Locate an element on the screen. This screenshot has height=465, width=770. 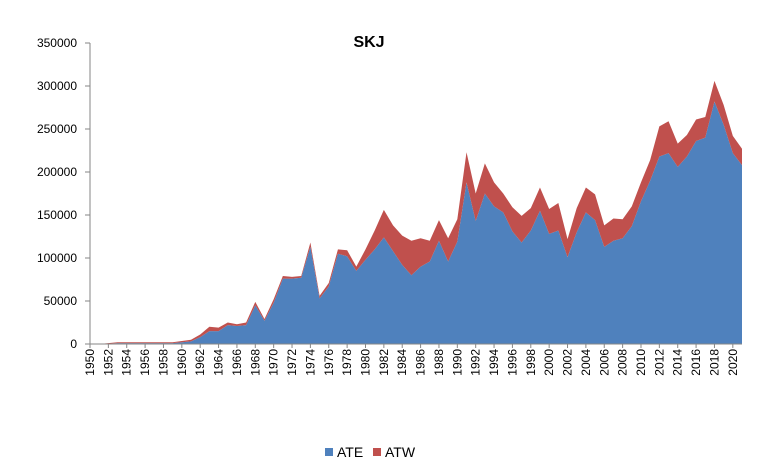
x-tick-label: 1956 is located at coordinates (145, 362).